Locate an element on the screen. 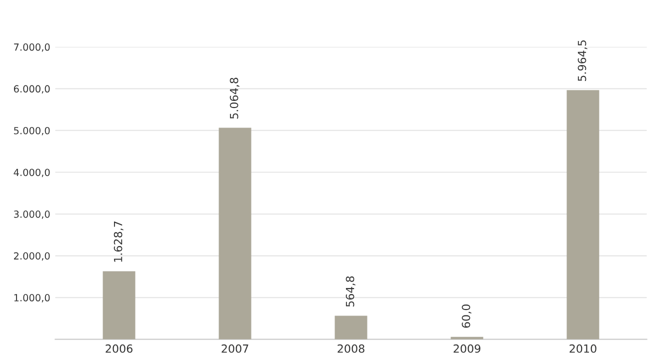  y-tick-label: 4.000,0 is located at coordinates (32, 173).